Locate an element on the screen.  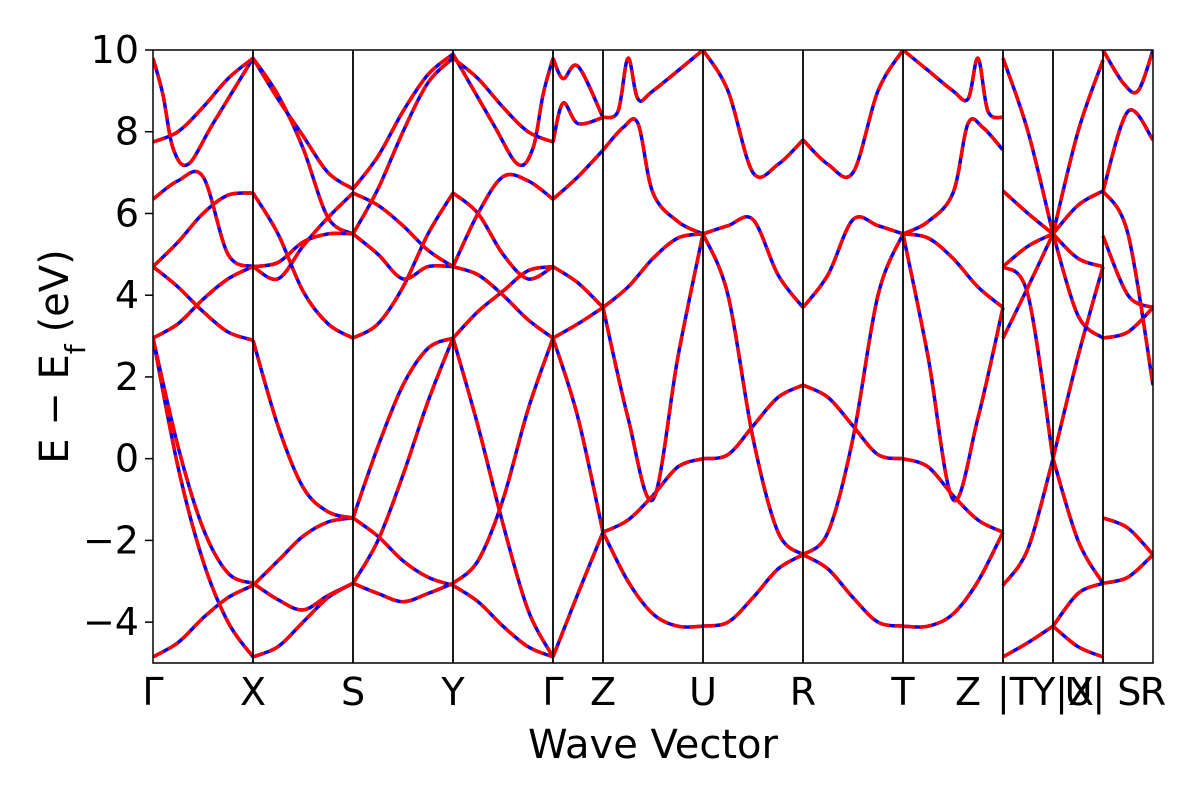
y-axis-title-subscript: f is located at coordinates (75, 348).